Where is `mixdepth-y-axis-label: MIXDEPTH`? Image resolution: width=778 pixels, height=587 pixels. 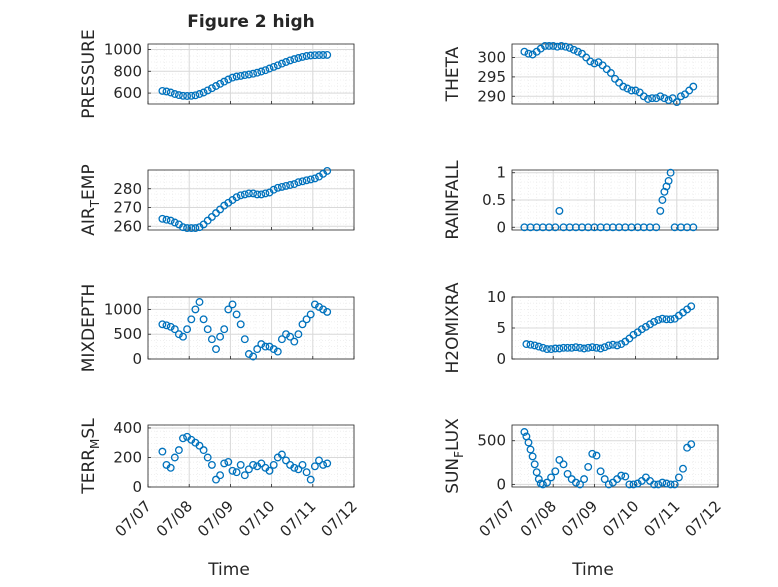
mixdepth-y-axis-label: MIXDEPTH is located at coordinates (89, 328).